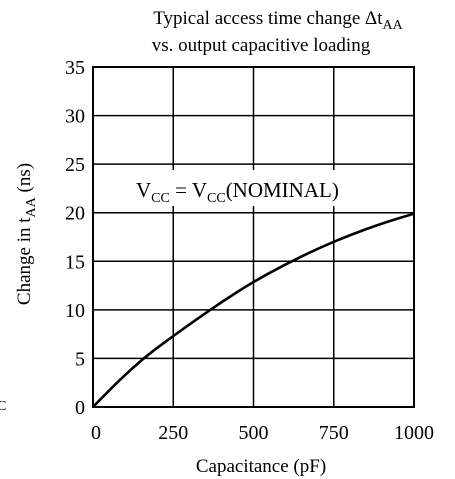  Describe the element at coordinates (75, 238) in the screenshot. I see `y-tick-labels: 0 5 10 15 20 25 30 35` at that location.